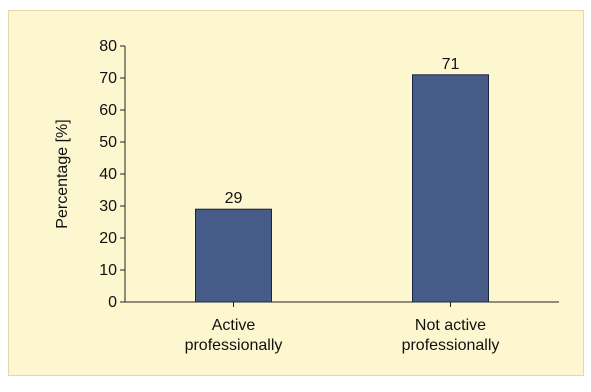  What do you see at coordinates (108, 174) in the screenshot?
I see `y-tick-label: 40` at bounding box center [108, 174].